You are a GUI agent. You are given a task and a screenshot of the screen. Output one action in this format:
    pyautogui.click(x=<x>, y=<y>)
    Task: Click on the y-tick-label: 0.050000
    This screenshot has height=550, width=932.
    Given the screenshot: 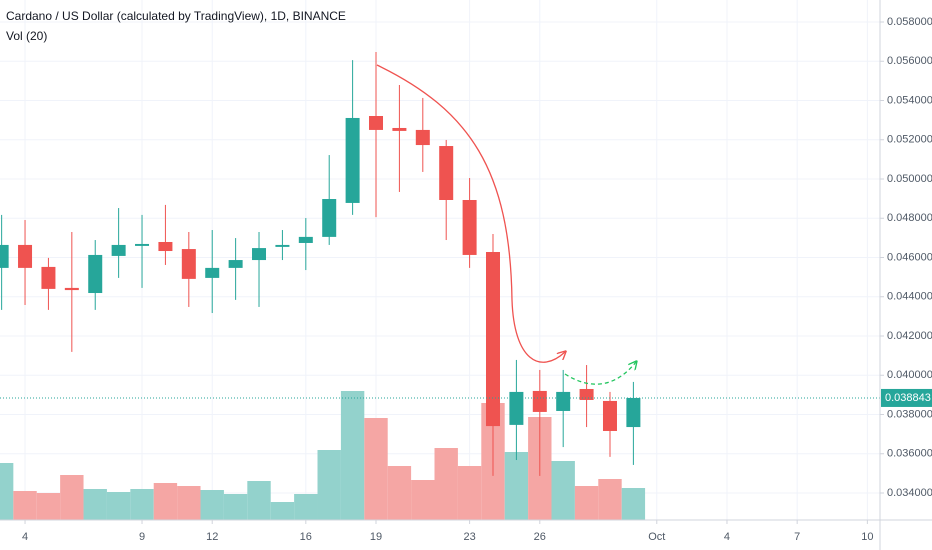 What is the action you would take?
    pyautogui.click(x=909, y=179)
    